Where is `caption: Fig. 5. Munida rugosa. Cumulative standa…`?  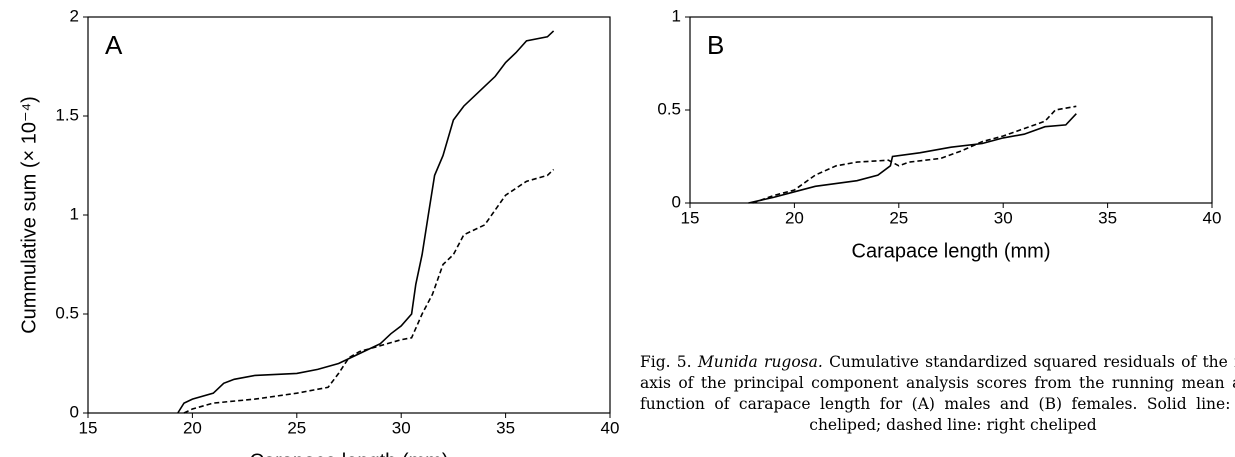 caption: Fig. 5. Munida rugosa. Cumulative standa… is located at coordinates (937, 394).